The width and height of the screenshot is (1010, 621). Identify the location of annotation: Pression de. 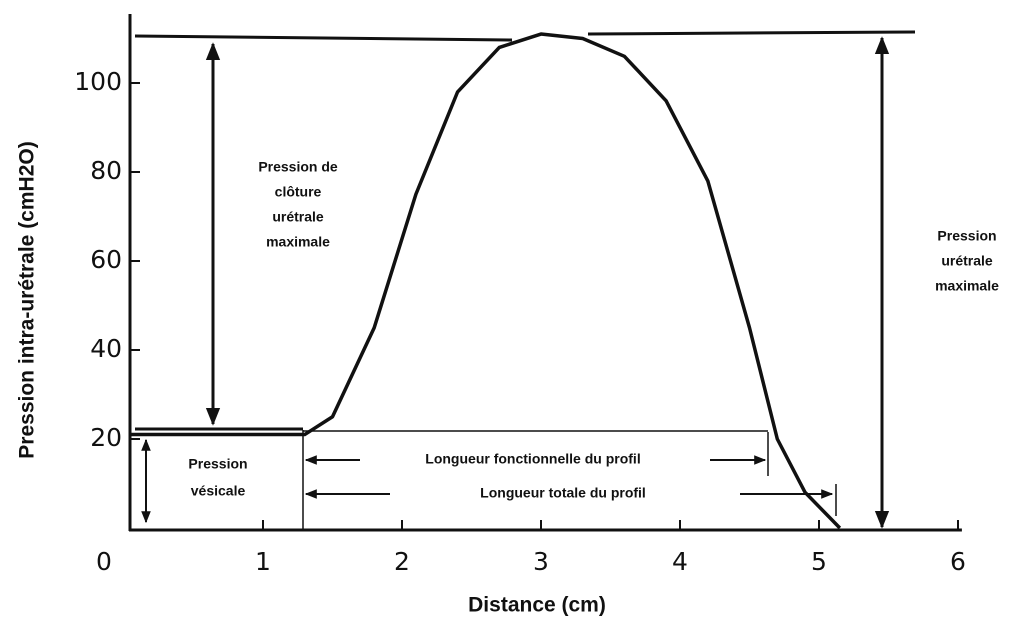
(298, 167).